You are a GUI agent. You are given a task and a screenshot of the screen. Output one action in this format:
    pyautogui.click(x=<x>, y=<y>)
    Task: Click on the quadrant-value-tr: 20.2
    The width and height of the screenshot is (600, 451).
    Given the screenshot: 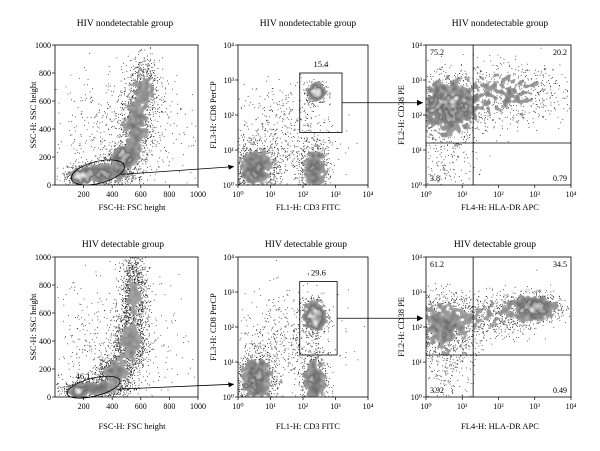 What is the action you would take?
    pyautogui.click(x=560, y=52)
    